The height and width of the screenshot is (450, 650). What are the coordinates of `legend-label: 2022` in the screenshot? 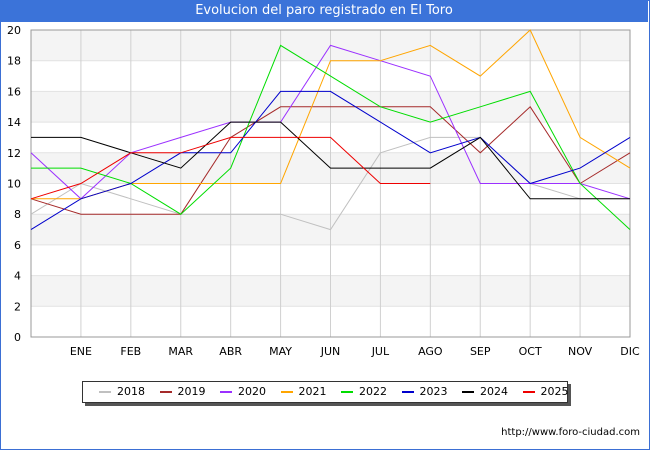 It's located at (373, 391).